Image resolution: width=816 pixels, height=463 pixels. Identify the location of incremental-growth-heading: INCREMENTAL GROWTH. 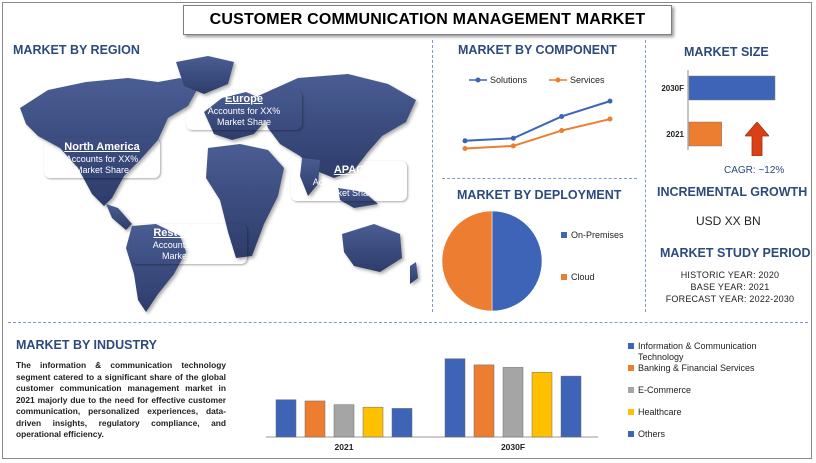
(732, 192).